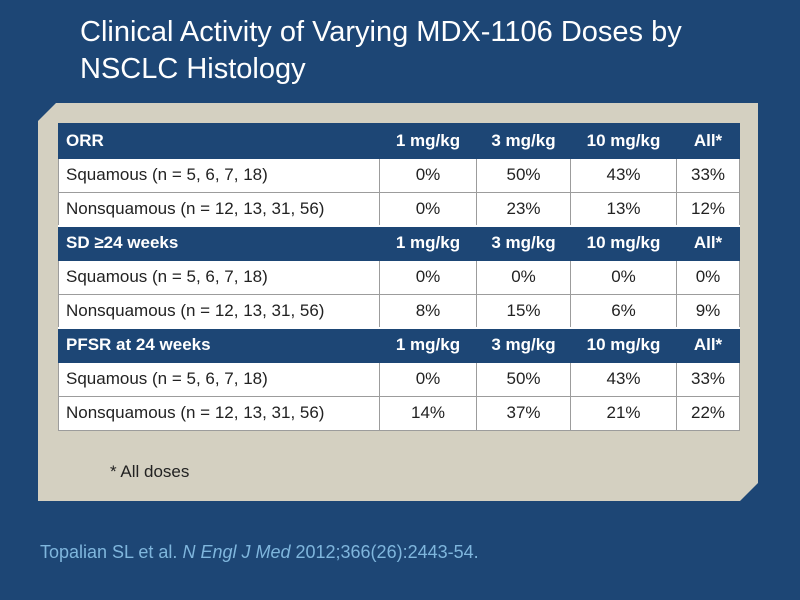 This screenshot has height=600, width=800. Describe the element at coordinates (523, 209) in the screenshot. I see `table-cell: 23%` at that location.